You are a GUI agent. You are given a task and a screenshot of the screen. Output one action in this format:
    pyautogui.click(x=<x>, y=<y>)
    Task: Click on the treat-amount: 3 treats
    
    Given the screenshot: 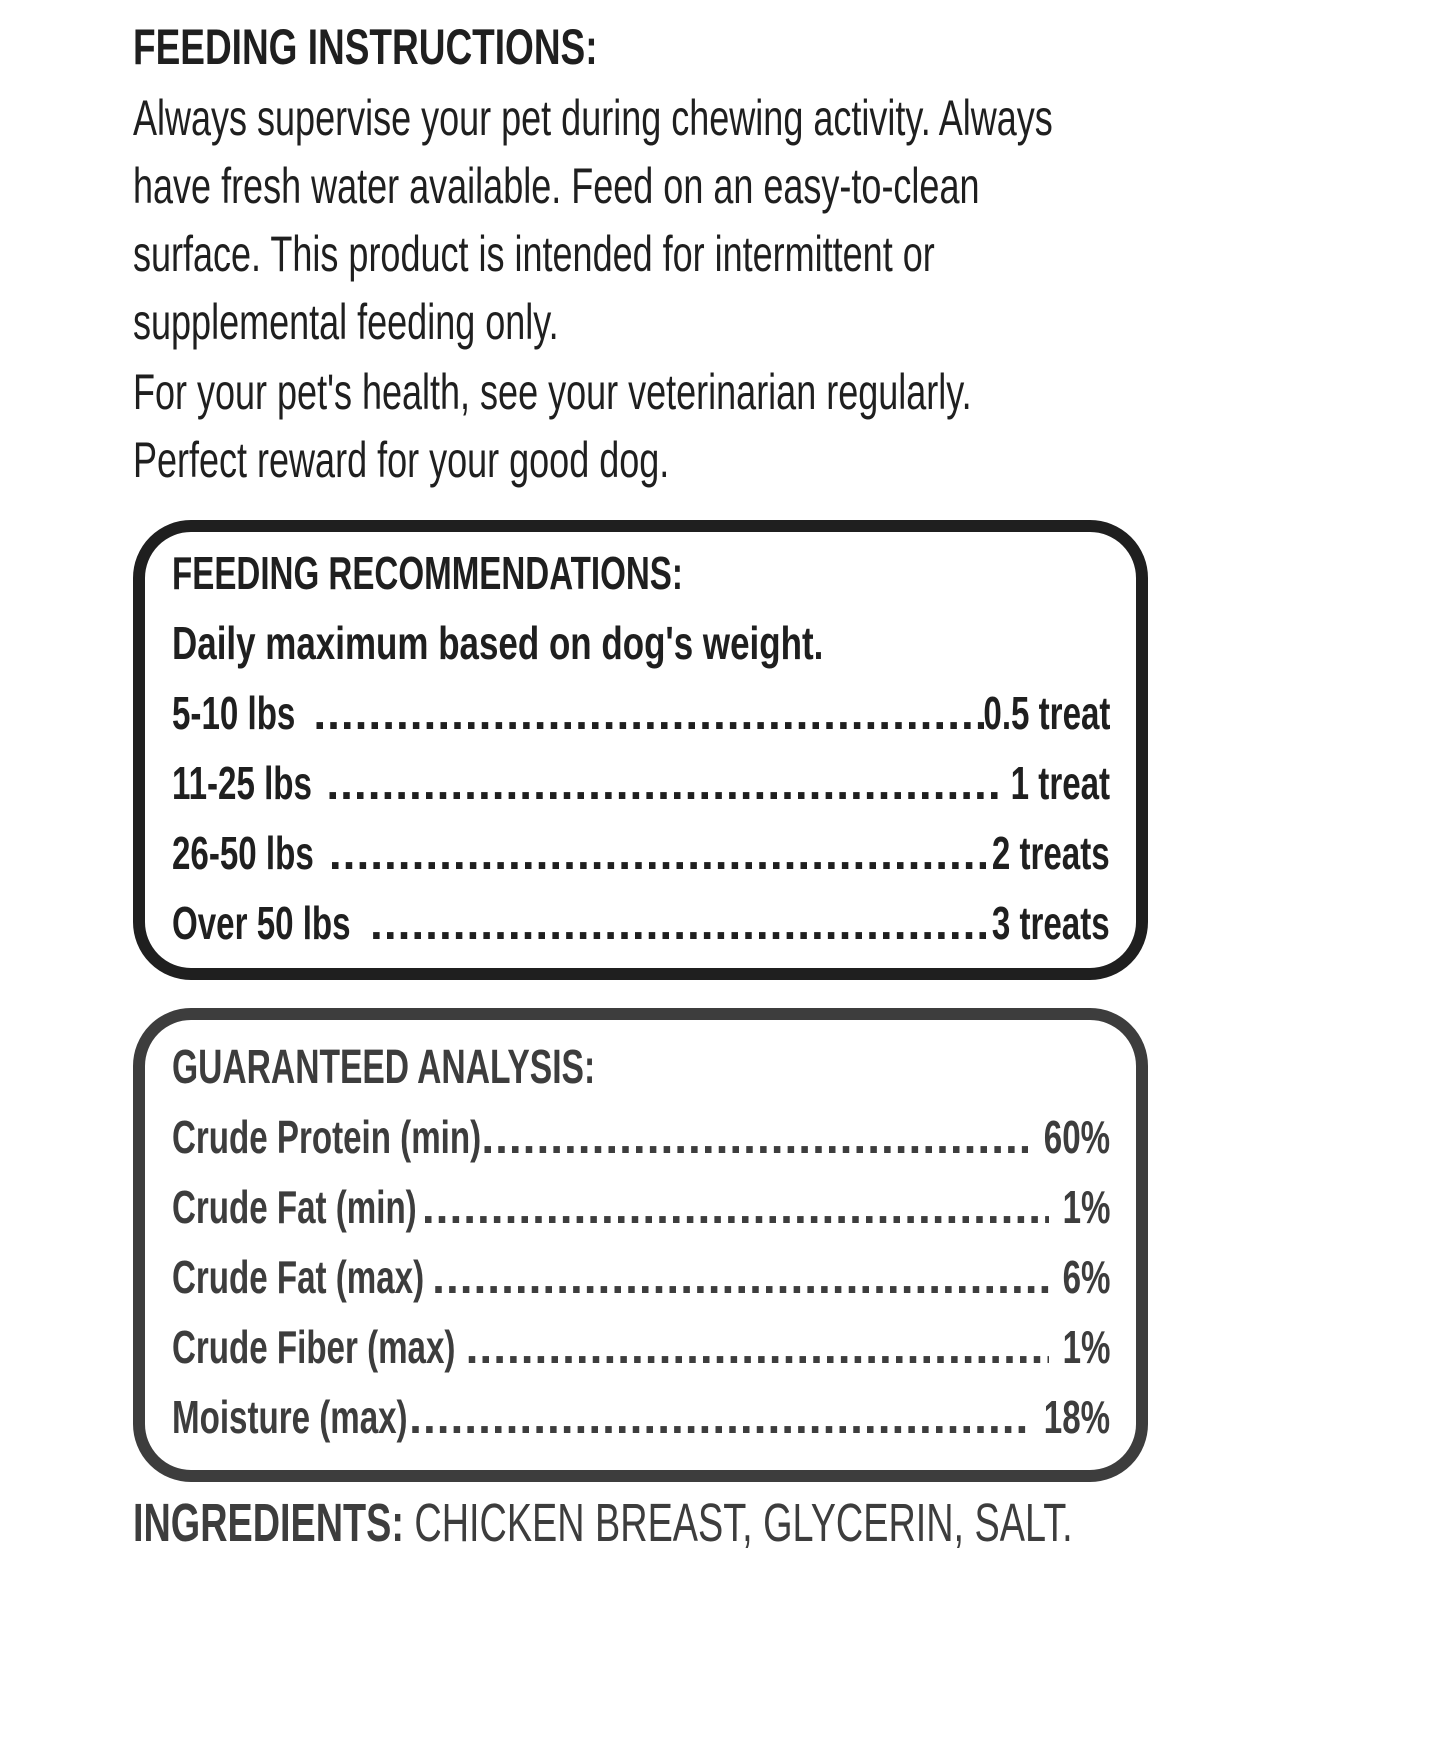 What is the action you would take?
    pyautogui.click(x=1051, y=923)
    